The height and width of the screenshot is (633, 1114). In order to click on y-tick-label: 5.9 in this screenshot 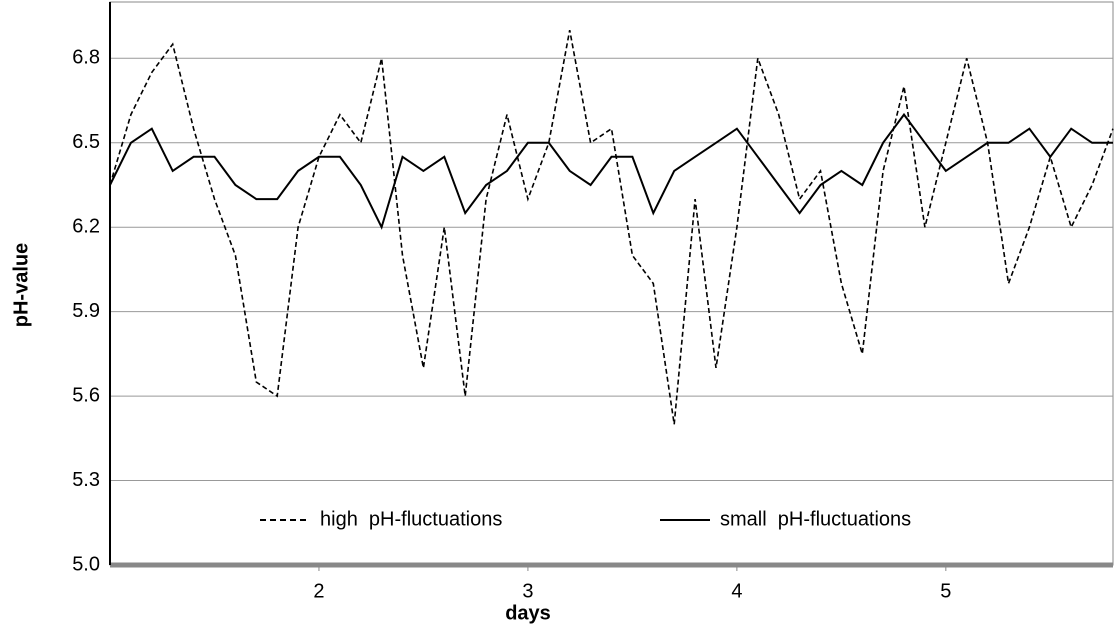, I will do `click(86, 311)`.